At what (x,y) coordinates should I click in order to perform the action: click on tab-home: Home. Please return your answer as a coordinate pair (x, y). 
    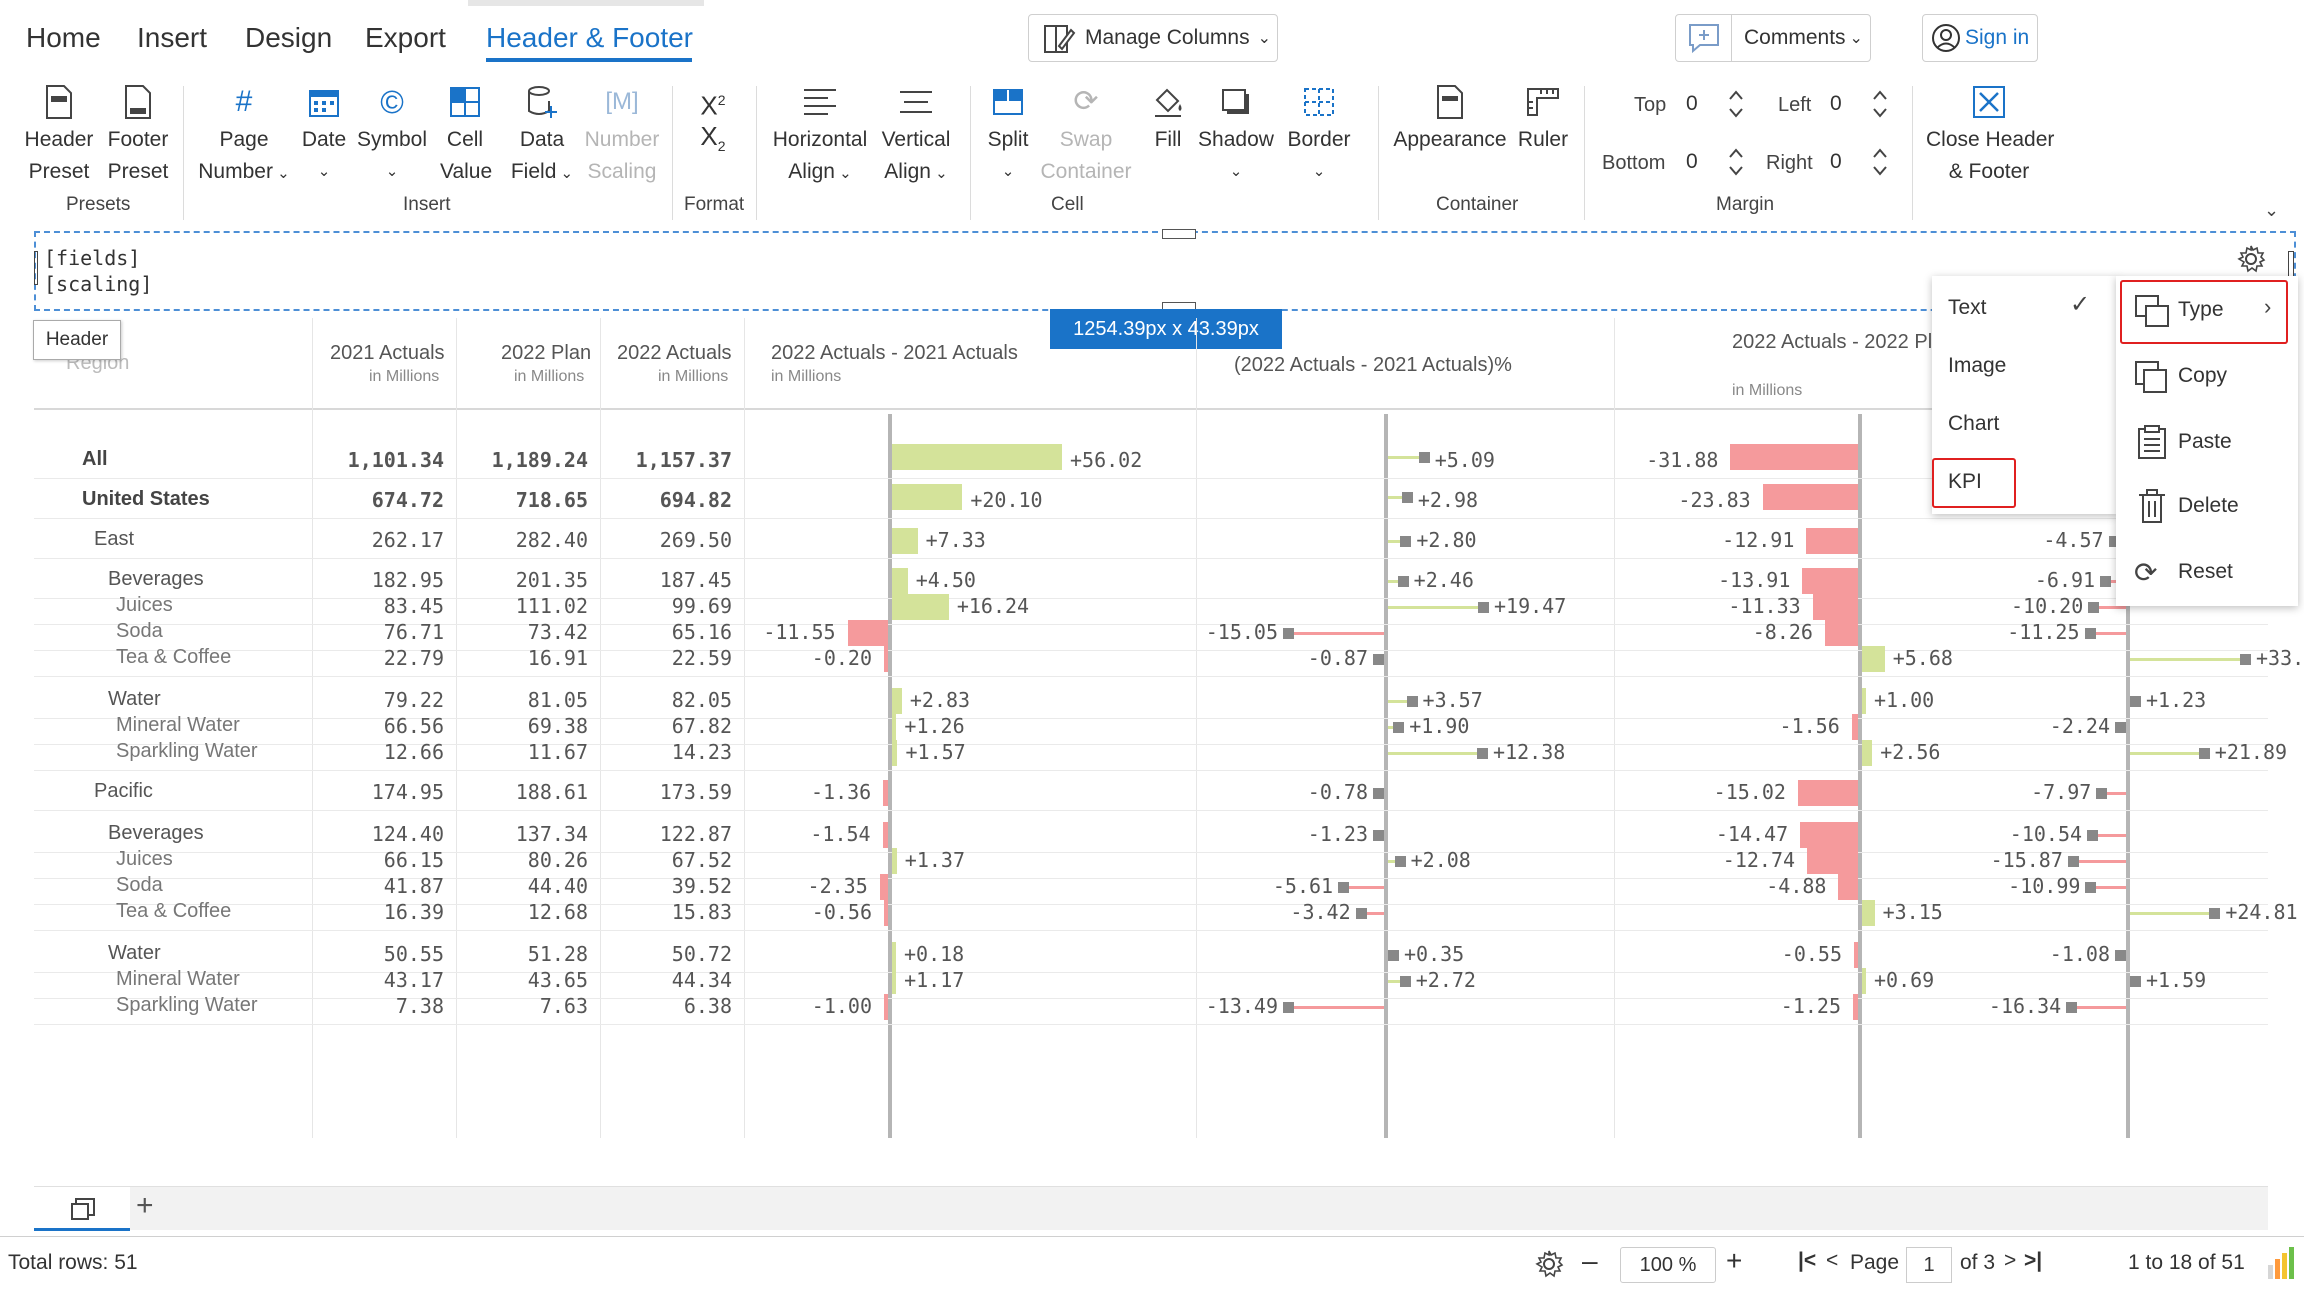
    Looking at the image, I should click on (63, 37).